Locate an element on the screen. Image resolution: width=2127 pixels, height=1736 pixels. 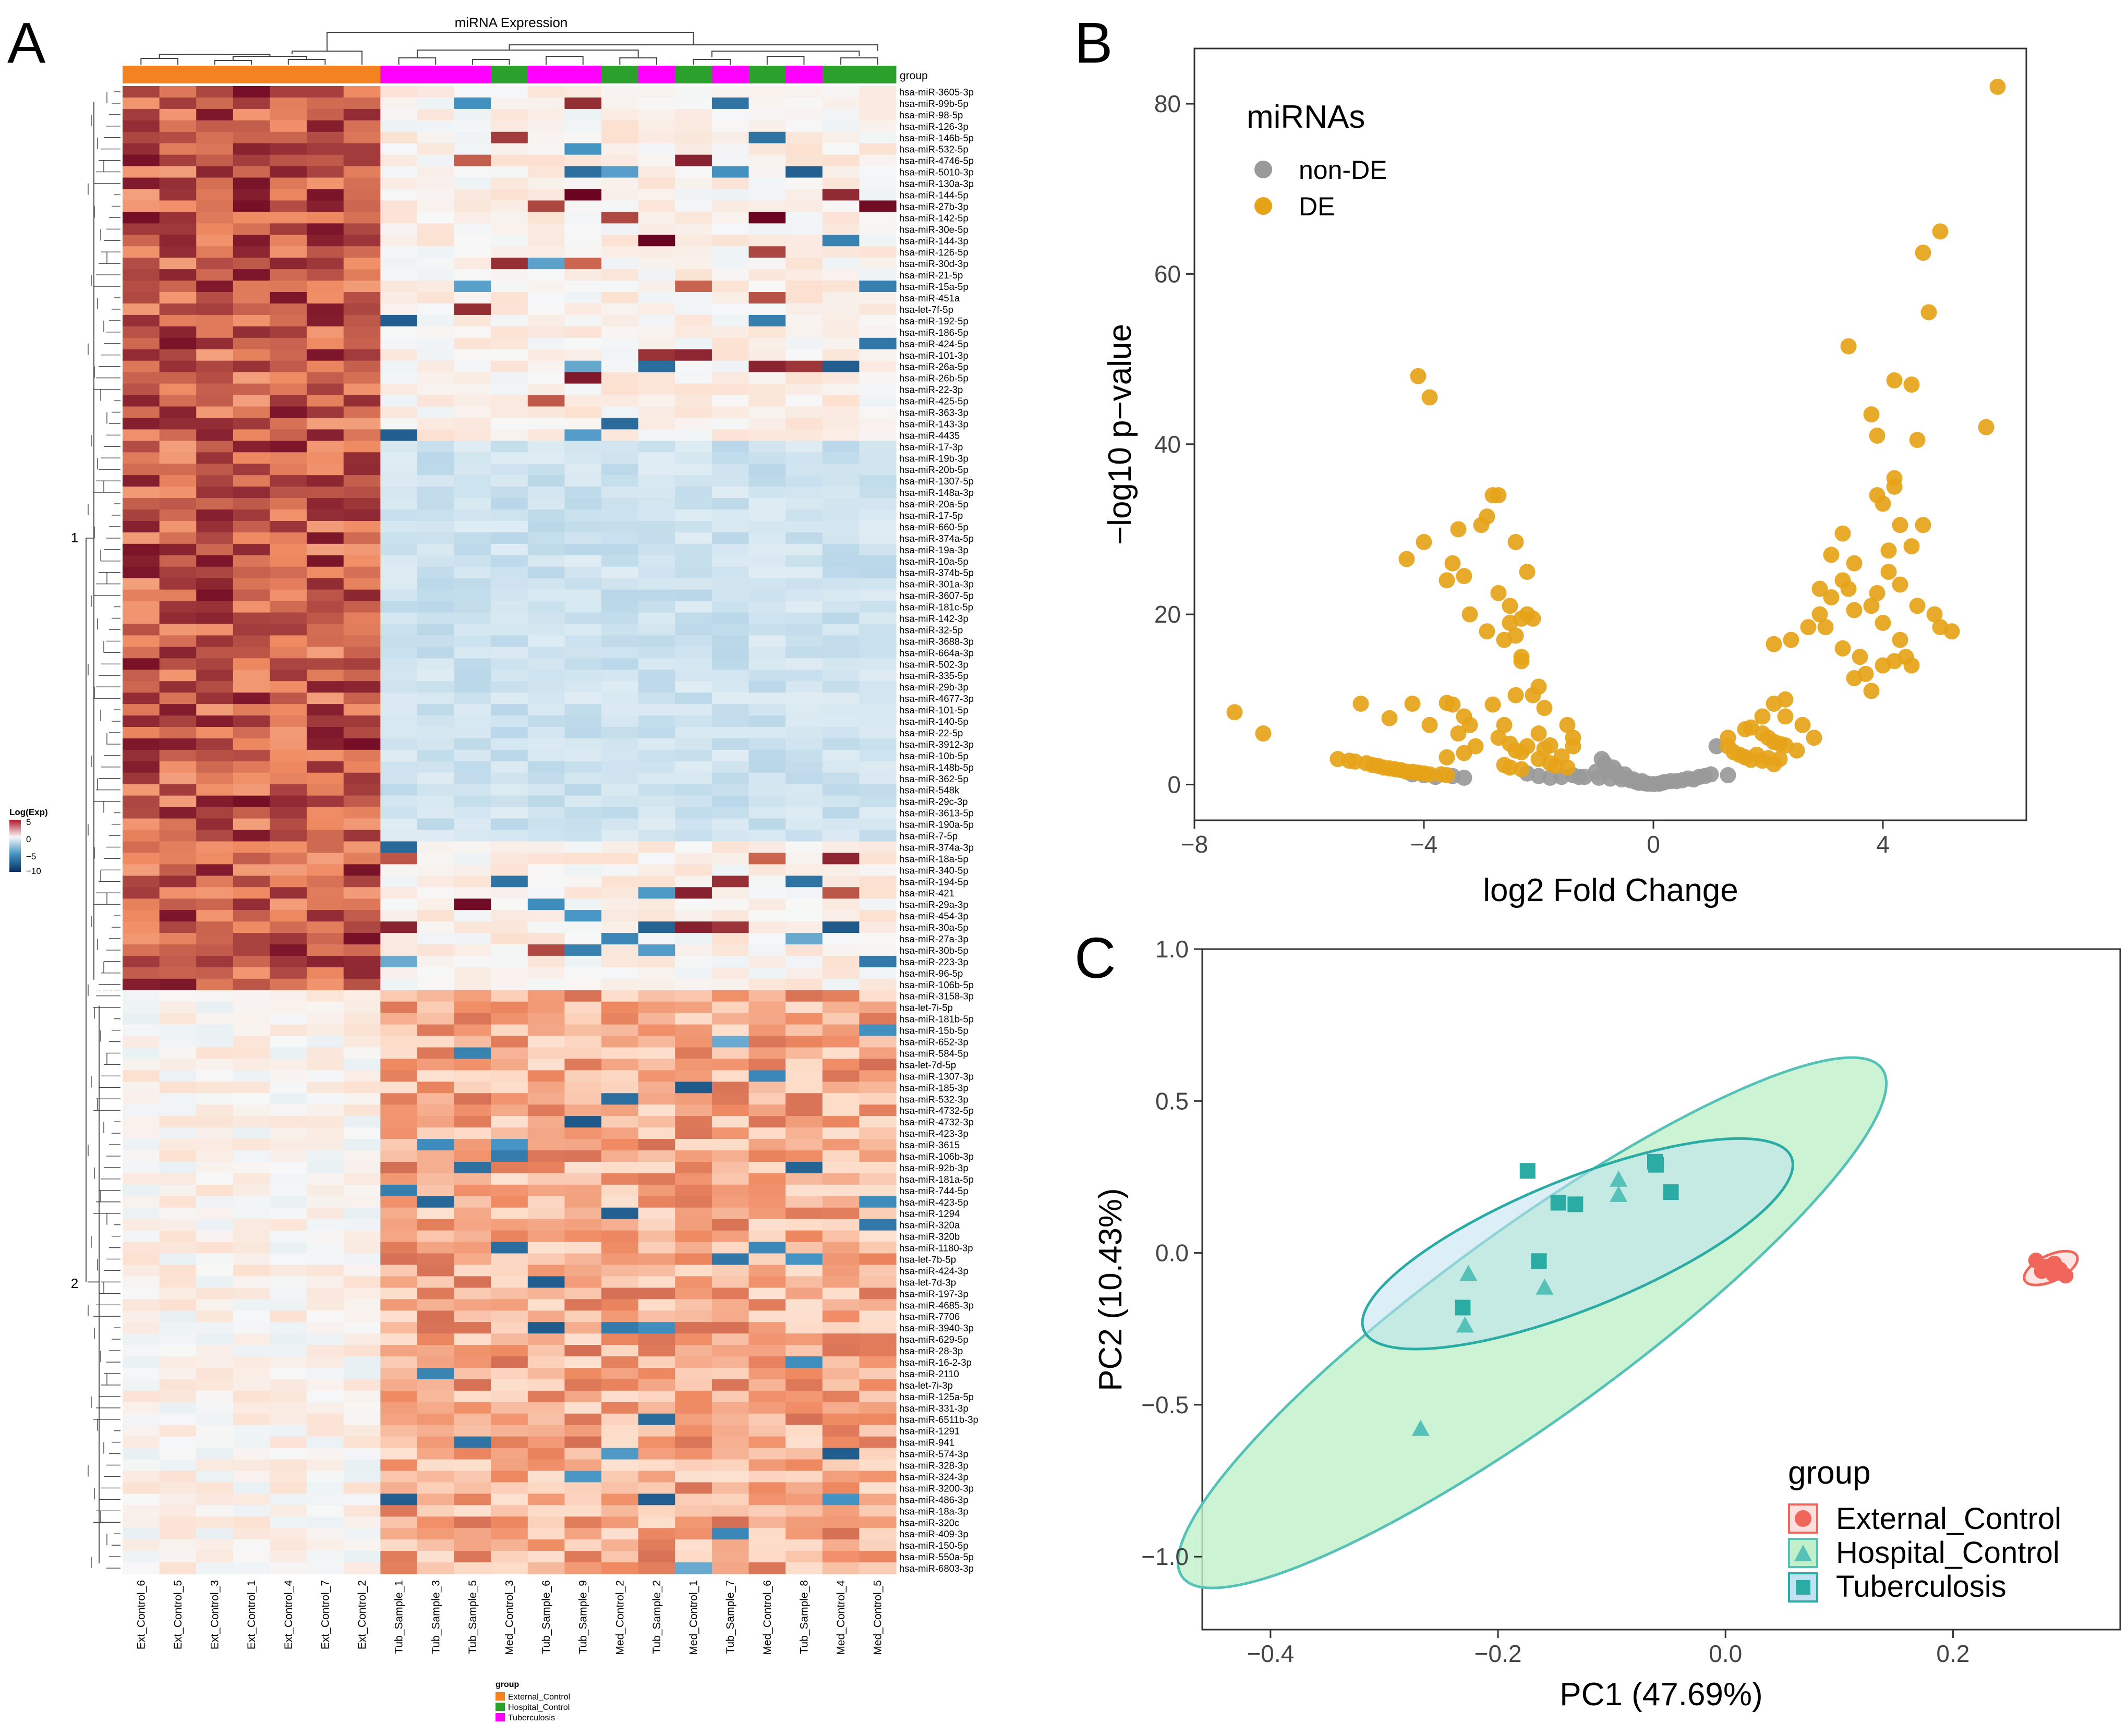
heatmap-row-label: hsa-miR-26a-5p is located at coordinates (934, 366).